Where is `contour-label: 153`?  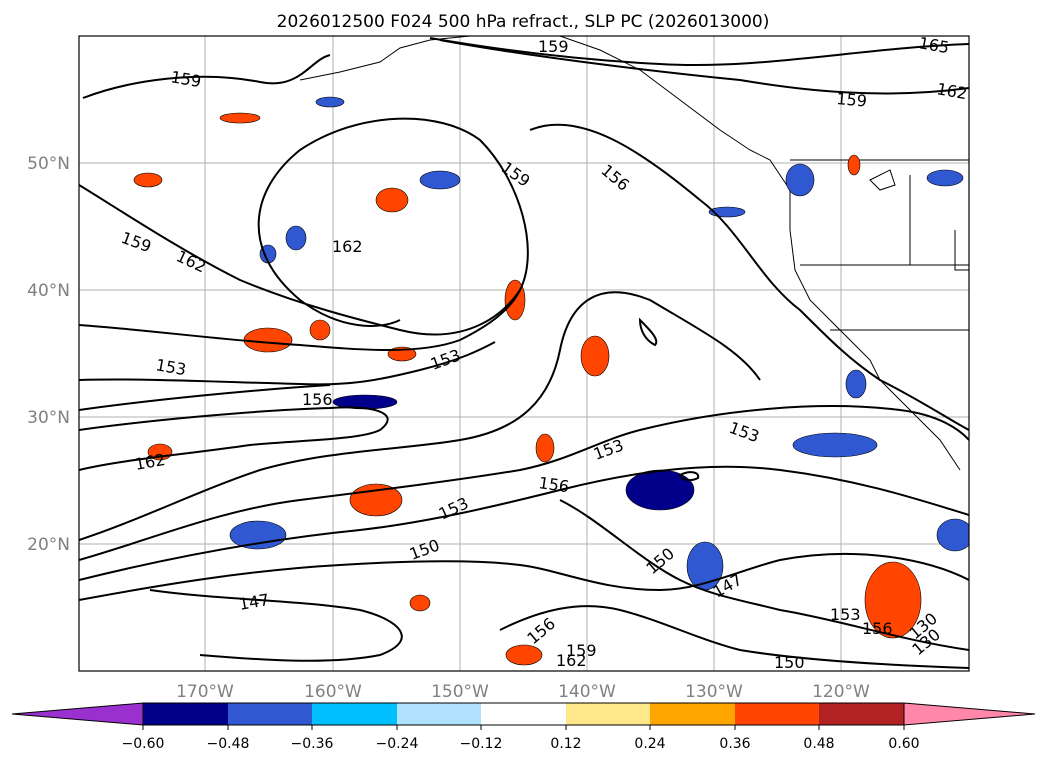 contour-label: 153 is located at coordinates (845, 614).